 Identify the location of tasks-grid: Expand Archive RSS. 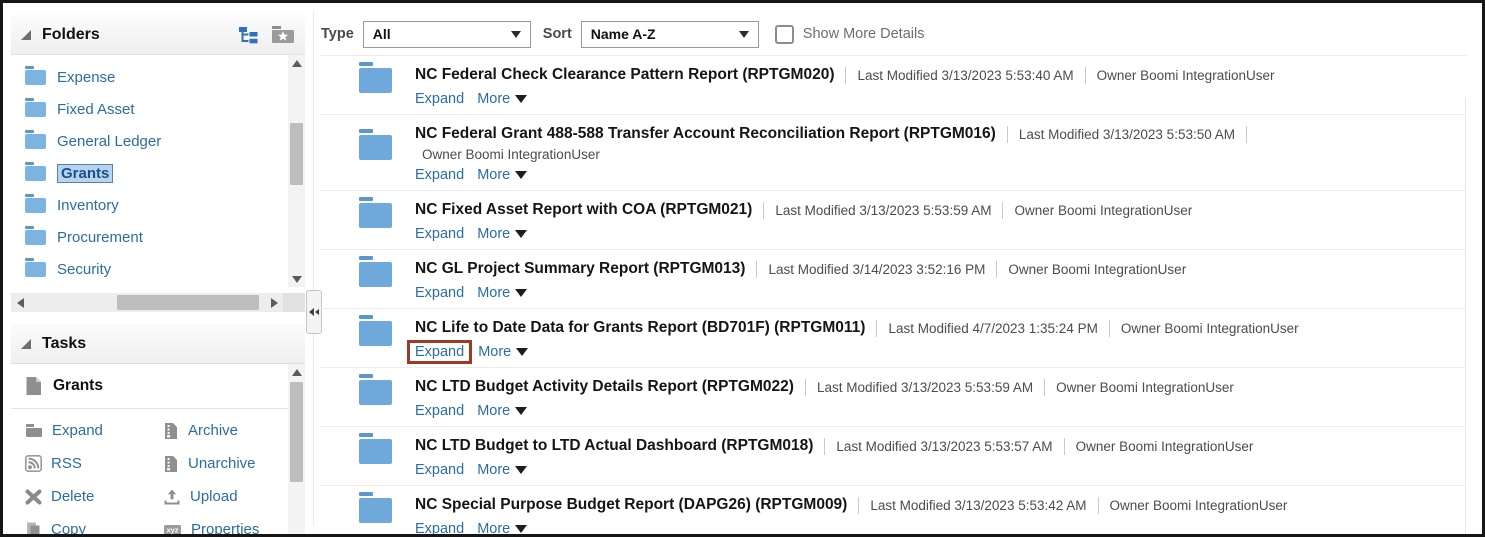
(158, 471).